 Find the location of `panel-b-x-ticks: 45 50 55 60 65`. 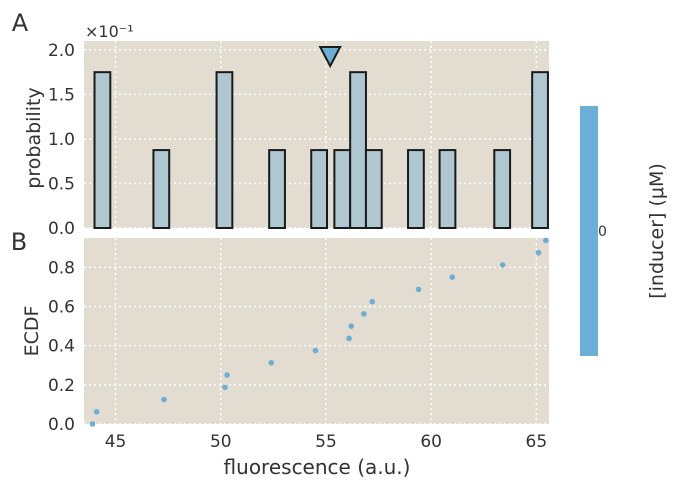

panel-b-x-ticks: 45 50 55 60 65 is located at coordinates (326, 442).